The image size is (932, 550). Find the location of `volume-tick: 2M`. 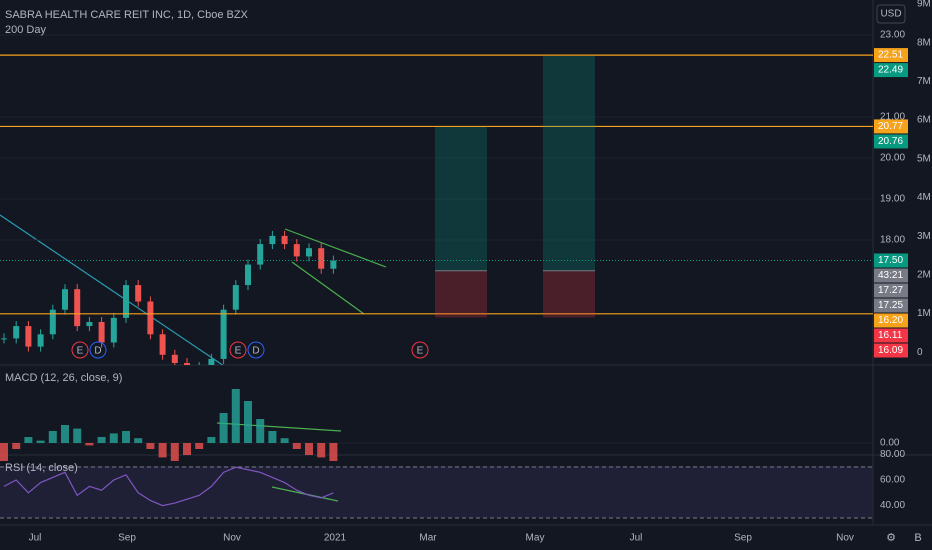

volume-tick: 2M is located at coordinates (924, 275).